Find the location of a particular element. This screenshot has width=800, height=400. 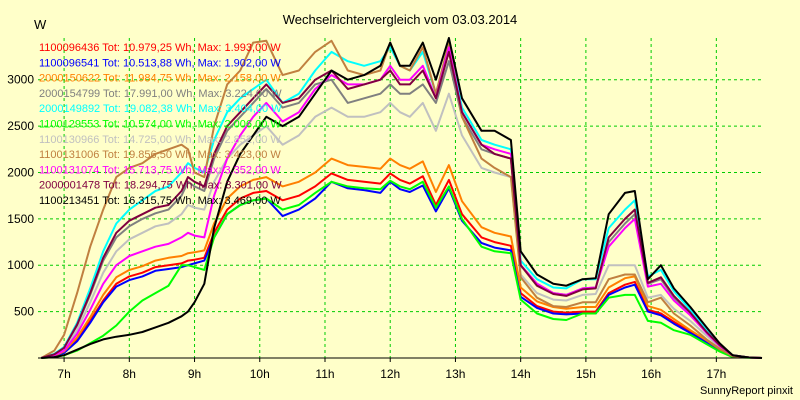

x-tick-label: 8h is located at coordinates (129, 374).